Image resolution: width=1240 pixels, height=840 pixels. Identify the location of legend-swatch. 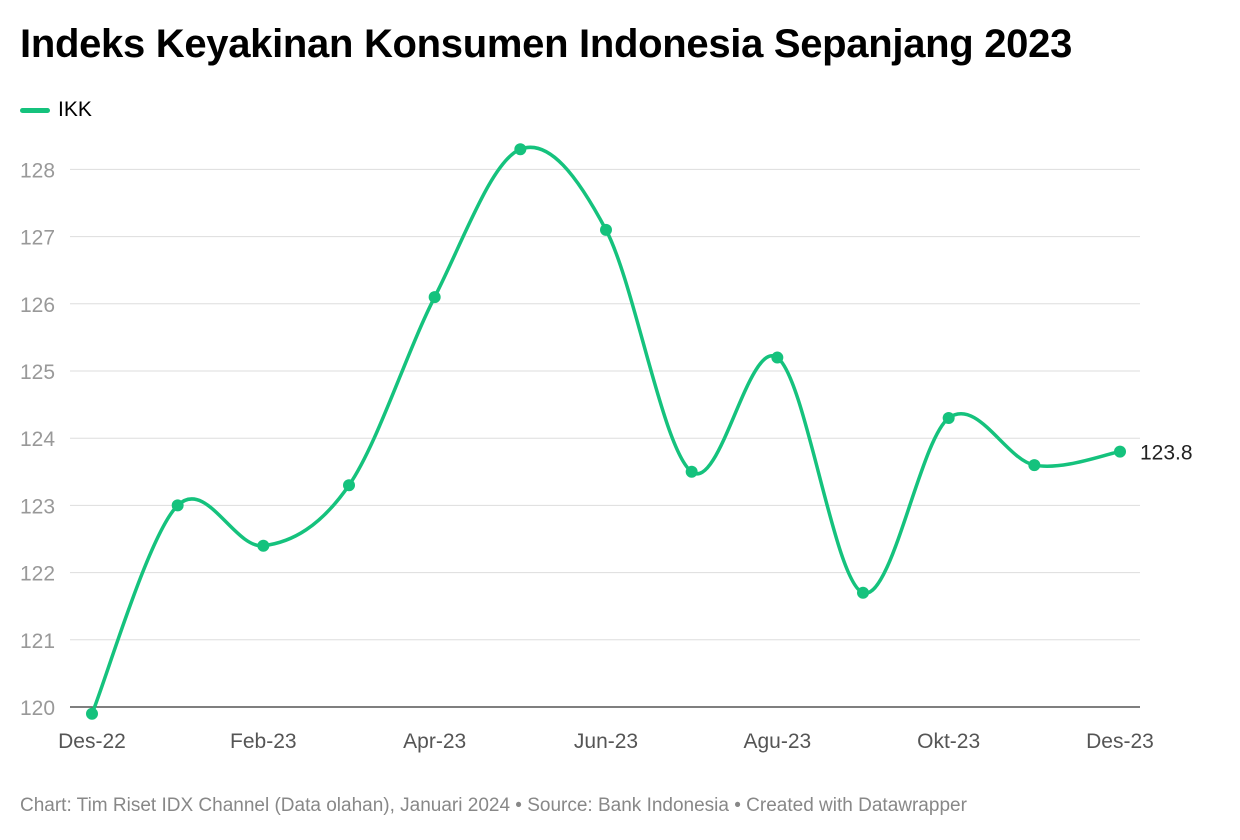
(35, 110).